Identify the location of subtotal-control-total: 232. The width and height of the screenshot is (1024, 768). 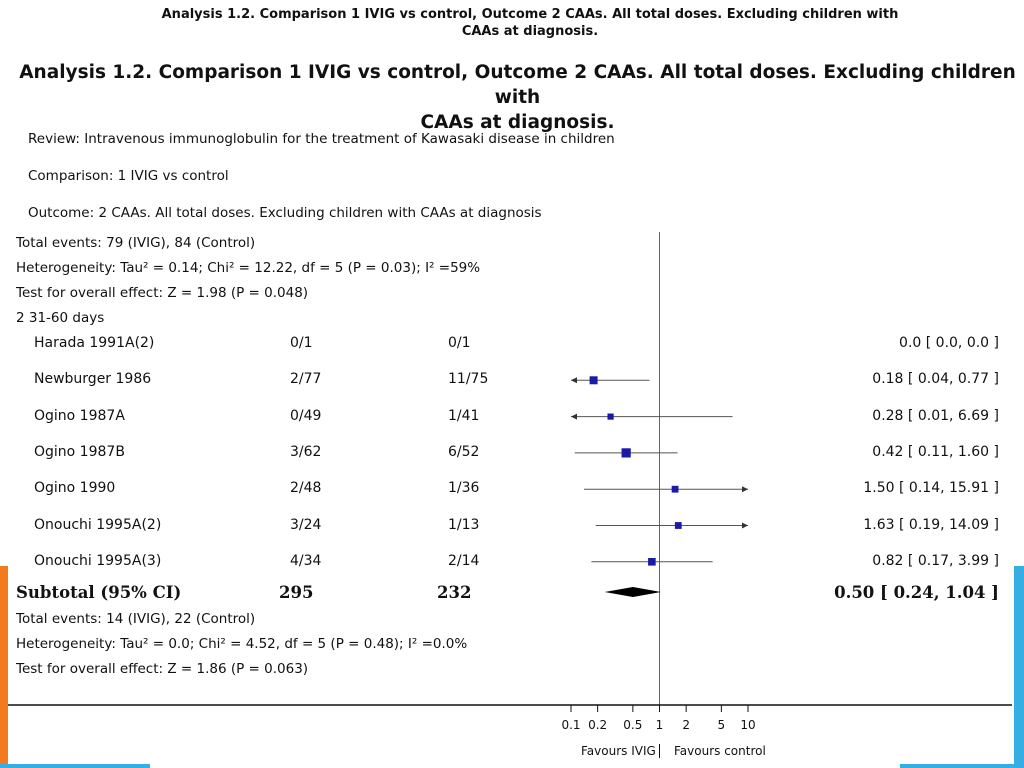
(454, 592).